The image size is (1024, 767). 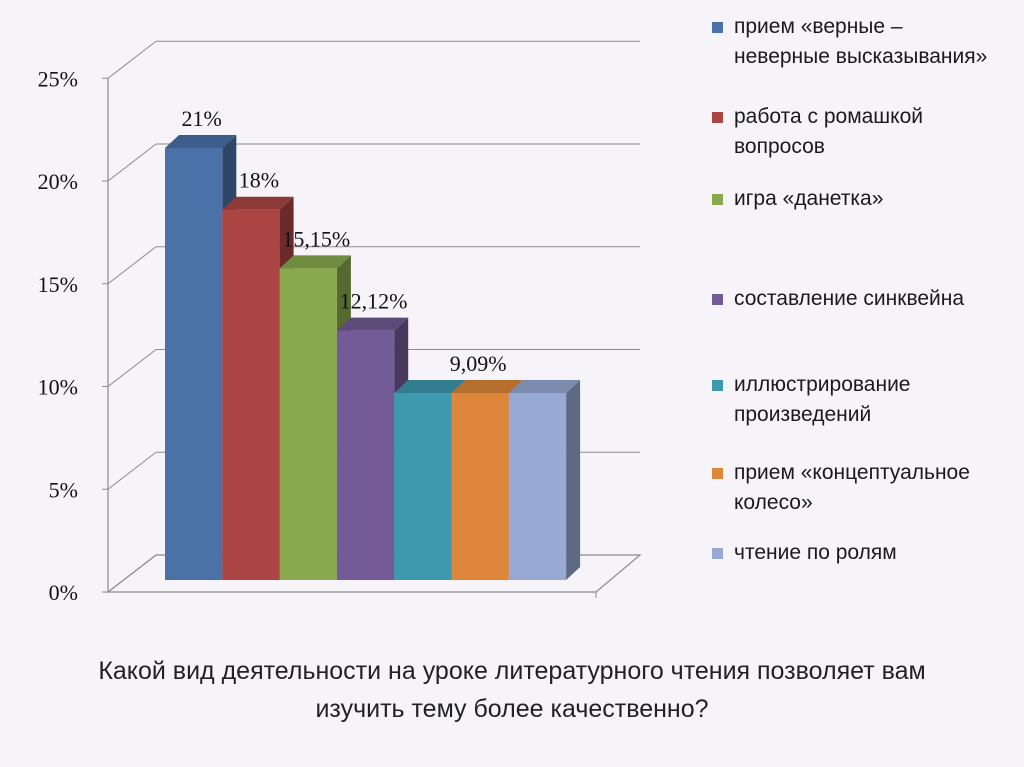 I want to click on data-label: 12,12%, so click(x=374, y=301).